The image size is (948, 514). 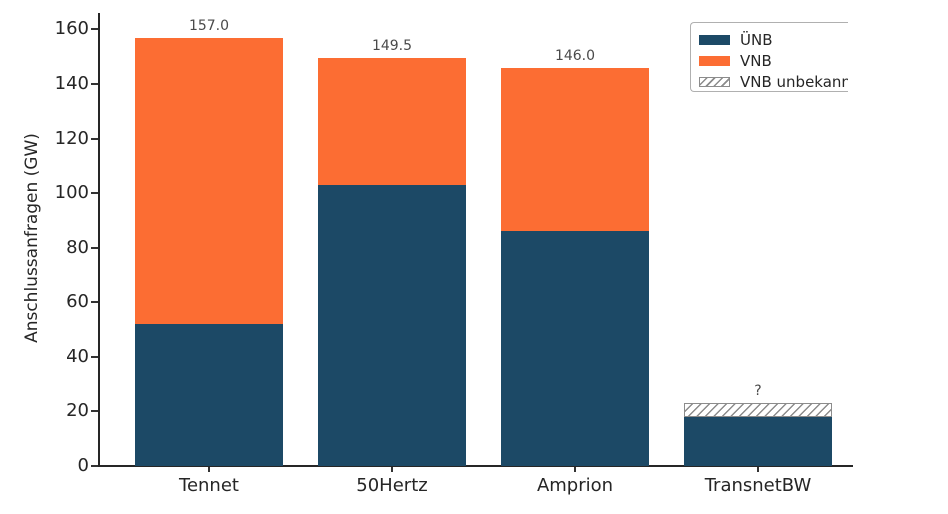 What do you see at coordinates (71, 29) in the screenshot?
I see `y-tick-label: 160` at bounding box center [71, 29].